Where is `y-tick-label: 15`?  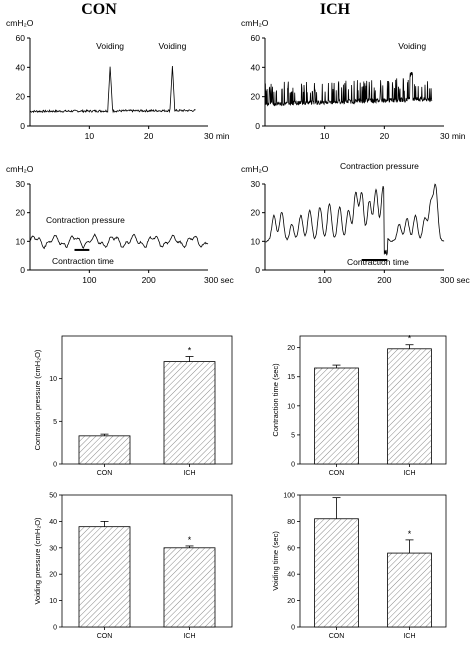 y-tick-label: 15 is located at coordinates (291, 377).